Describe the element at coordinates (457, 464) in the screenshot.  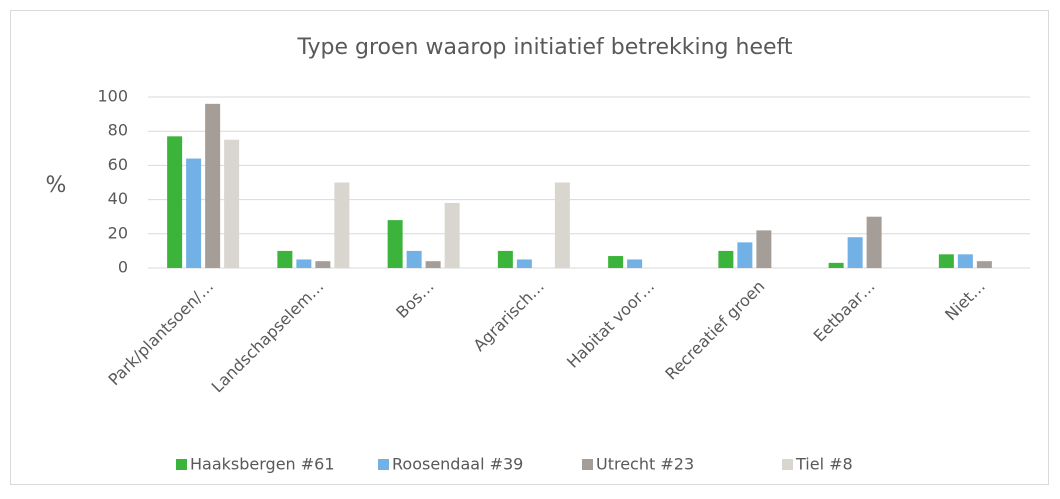
I see `legend-label: Roosendaal #39` at that location.